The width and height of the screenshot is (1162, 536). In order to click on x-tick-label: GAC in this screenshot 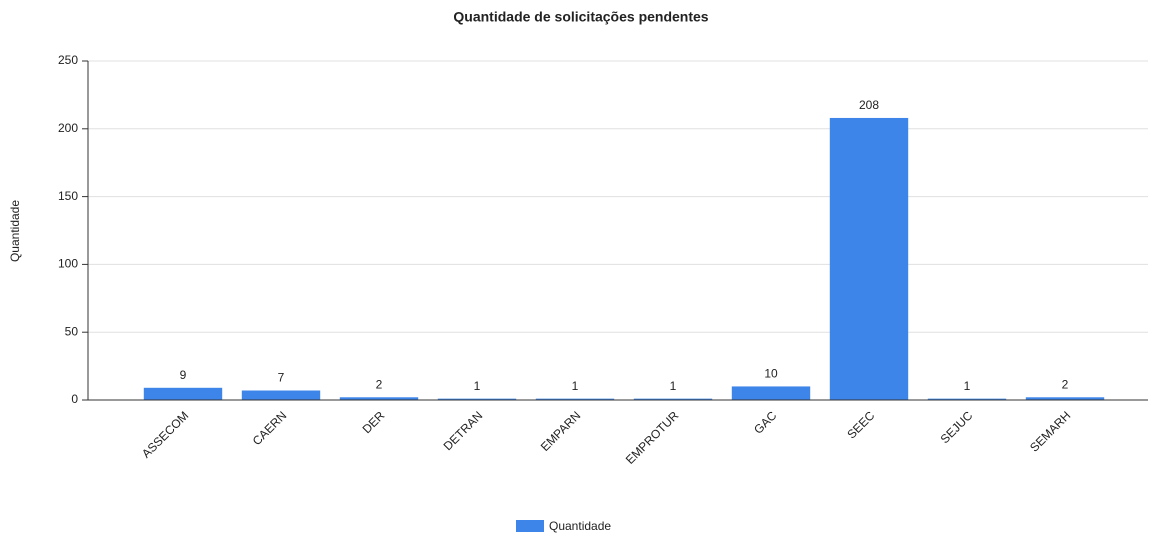, I will do `click(765, 422)`.